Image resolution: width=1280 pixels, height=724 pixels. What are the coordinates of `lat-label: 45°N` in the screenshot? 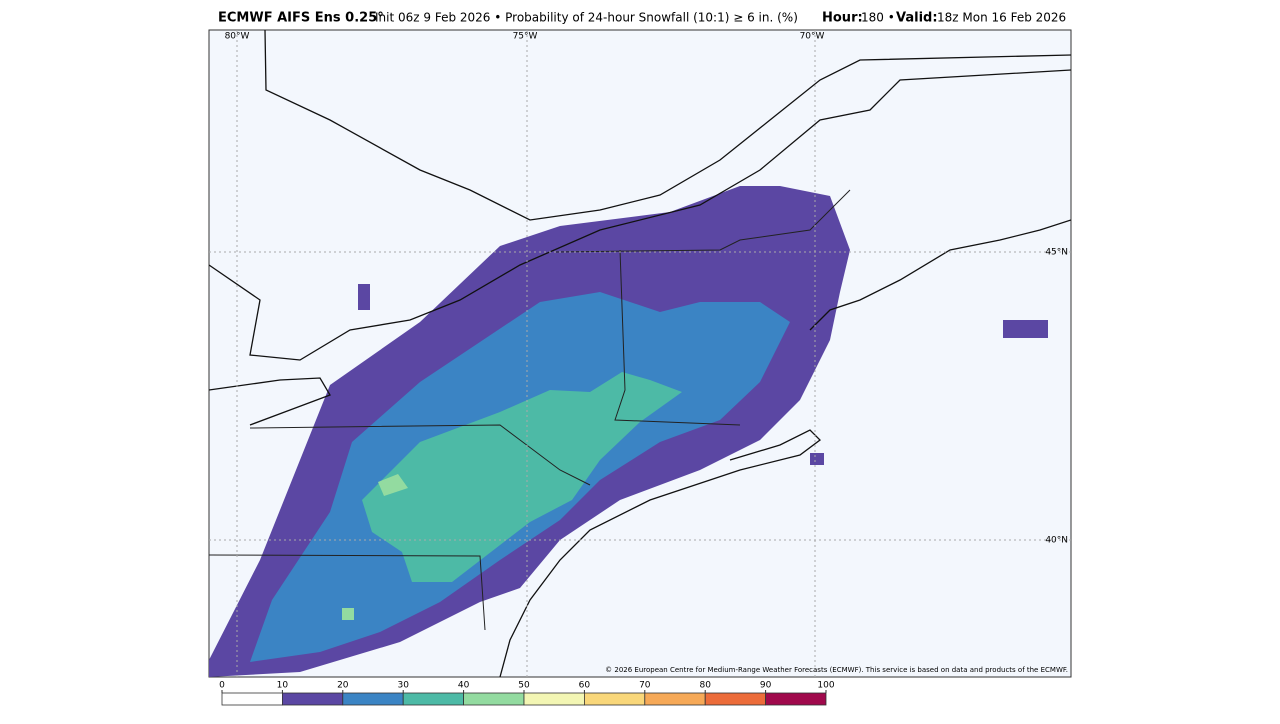 It's located at (1056, 253).